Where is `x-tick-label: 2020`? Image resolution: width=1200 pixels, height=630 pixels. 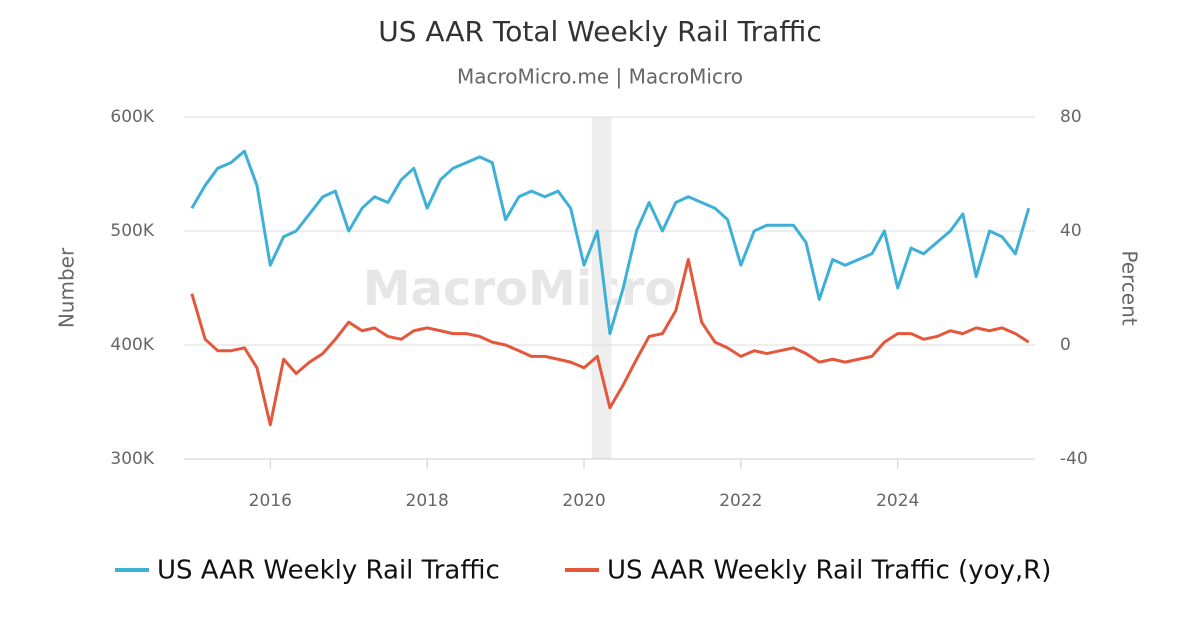
x-tick-label: 2020 is located at coordinates (583, 501).